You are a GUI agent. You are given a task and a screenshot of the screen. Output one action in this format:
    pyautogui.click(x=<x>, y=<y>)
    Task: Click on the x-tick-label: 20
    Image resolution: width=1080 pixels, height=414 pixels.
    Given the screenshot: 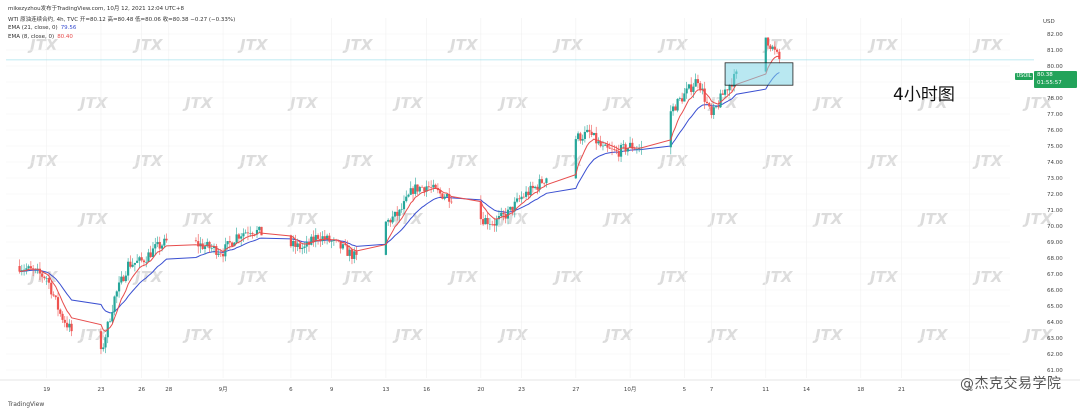 What is the action you would take?
    pyautogui.click(x=480, y=390)
    